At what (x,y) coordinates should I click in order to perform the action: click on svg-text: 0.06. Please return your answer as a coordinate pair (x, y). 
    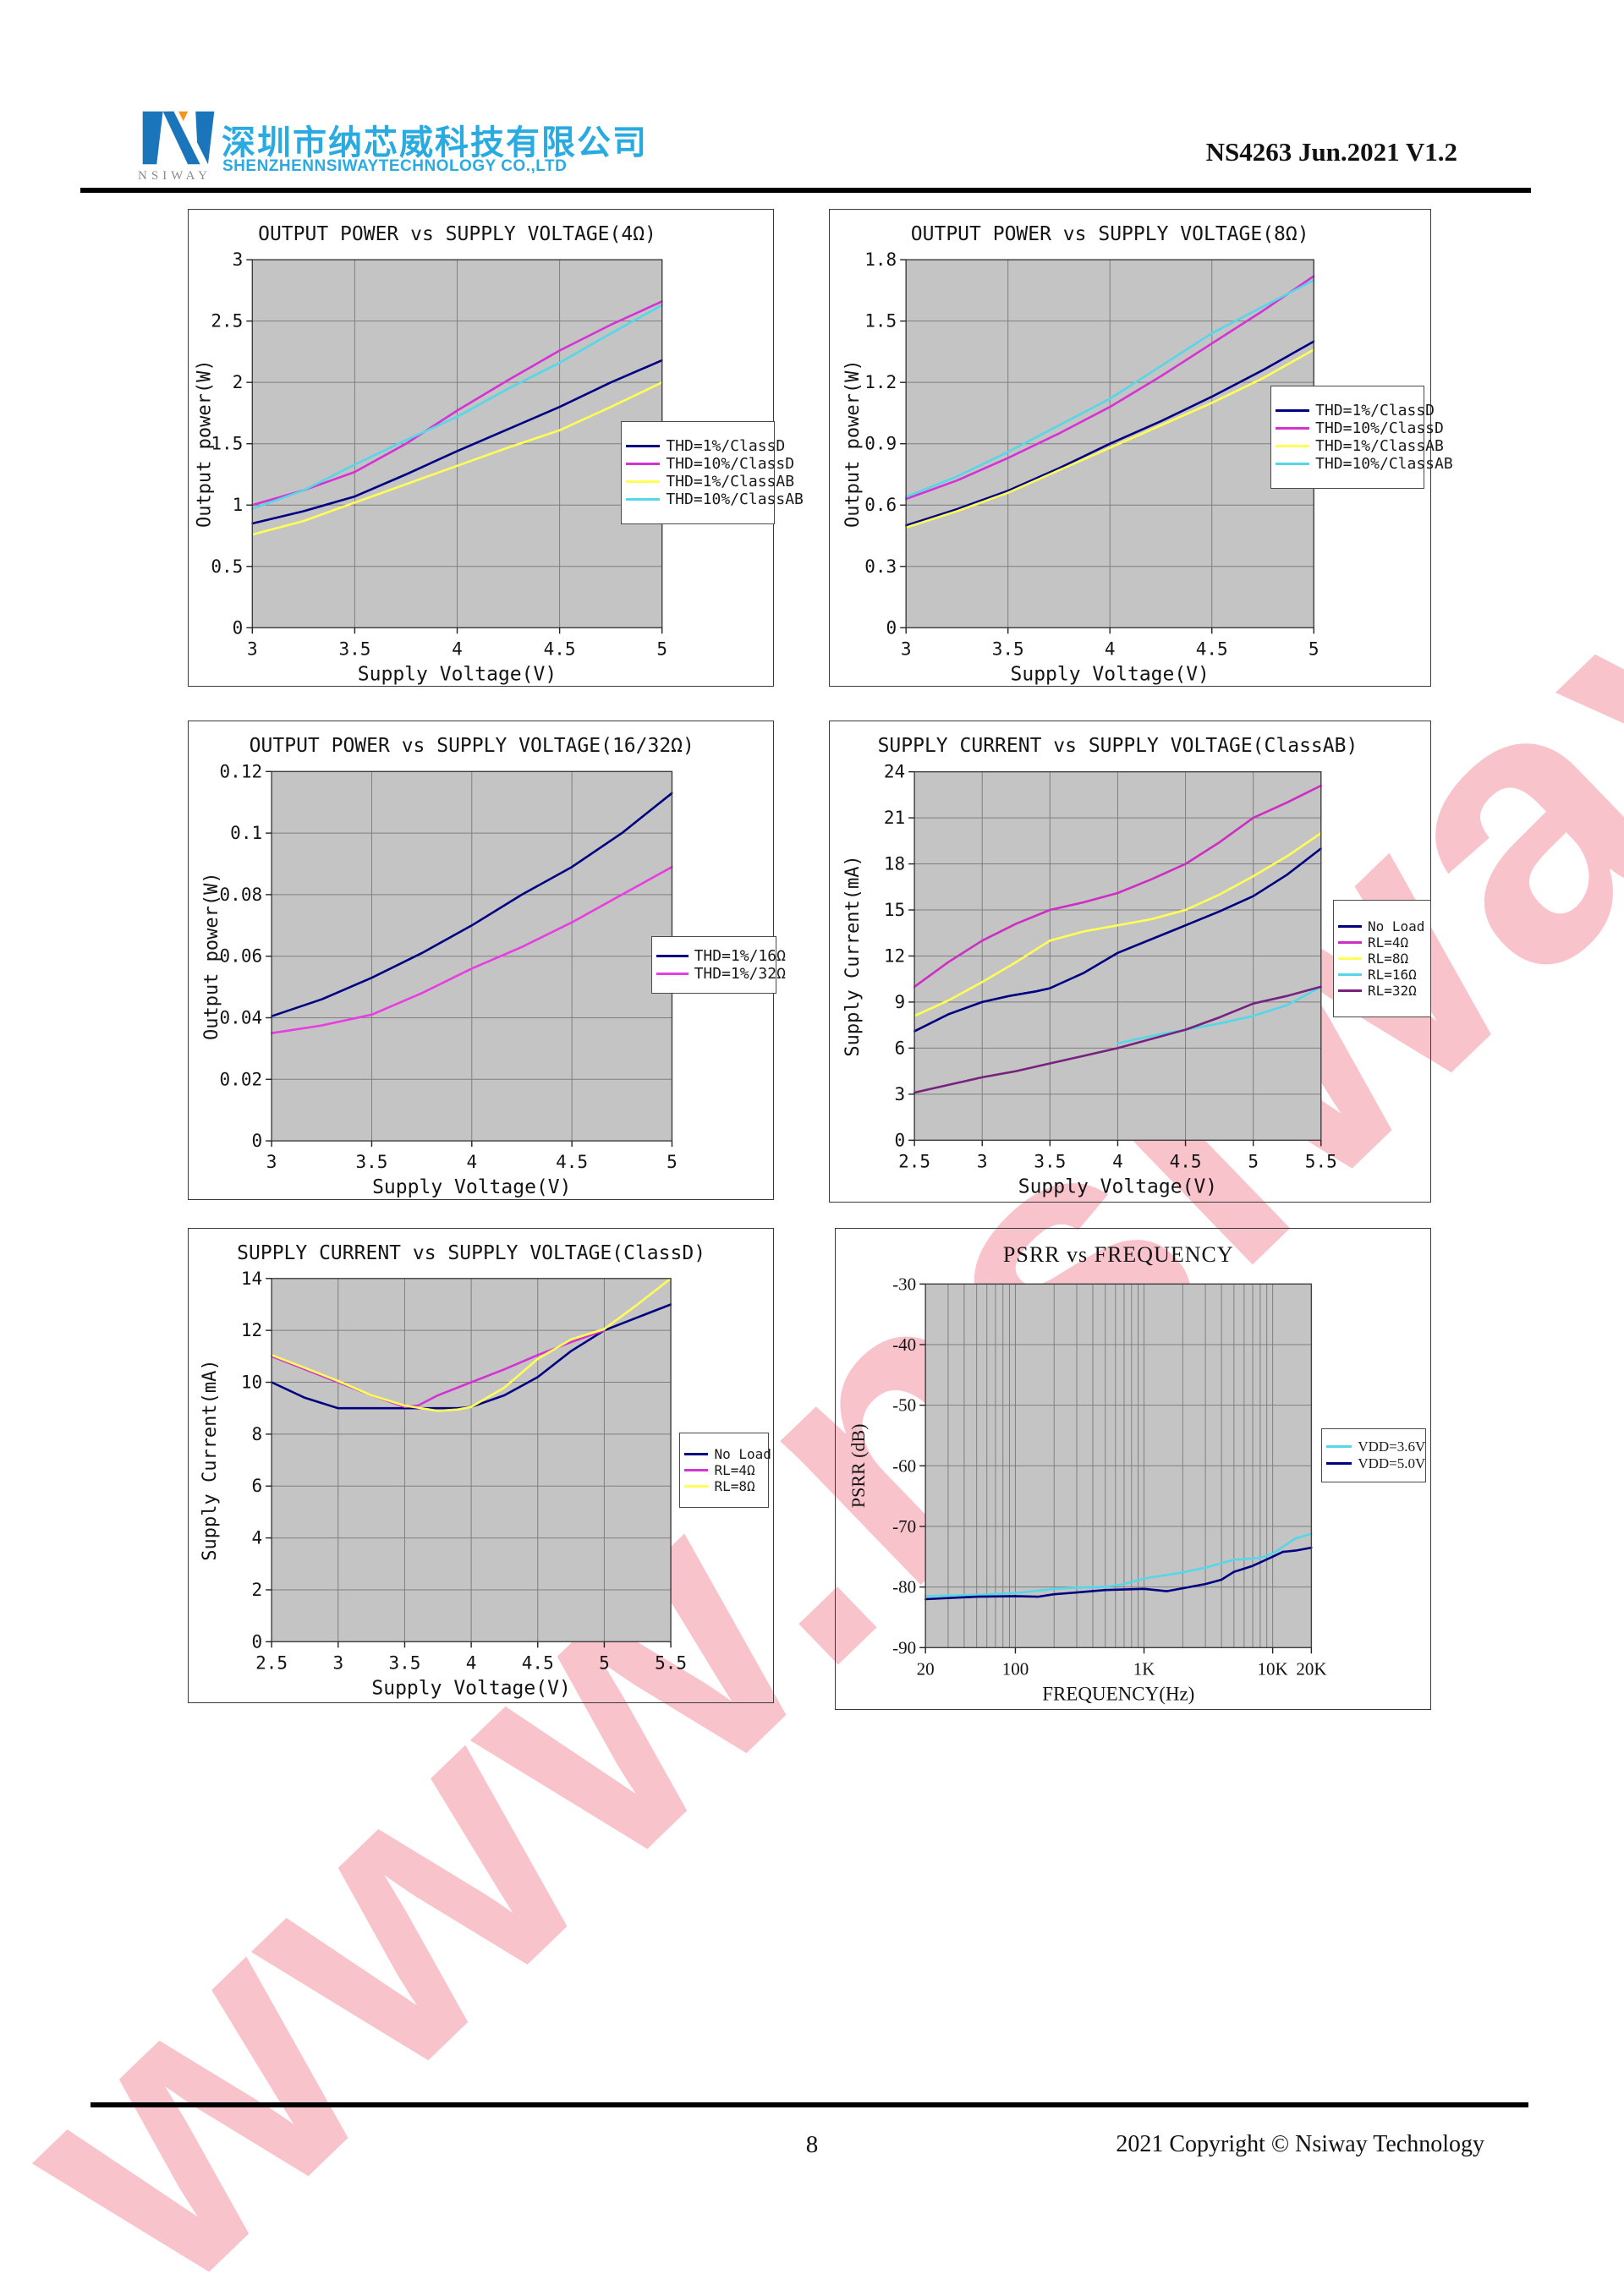
    Looking at the image, I should click on (241, 957).